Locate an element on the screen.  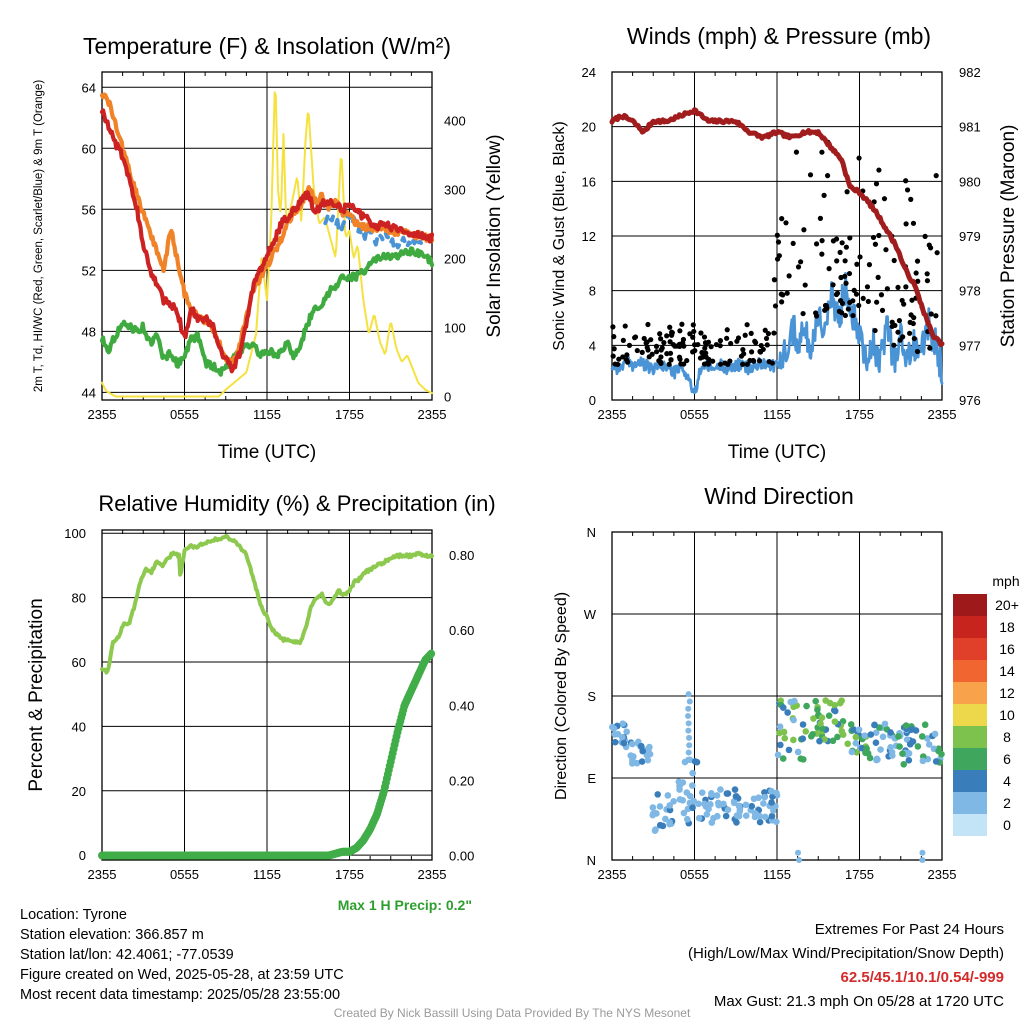
x-tick-label: 1155 is located at coordinates (777, 414).